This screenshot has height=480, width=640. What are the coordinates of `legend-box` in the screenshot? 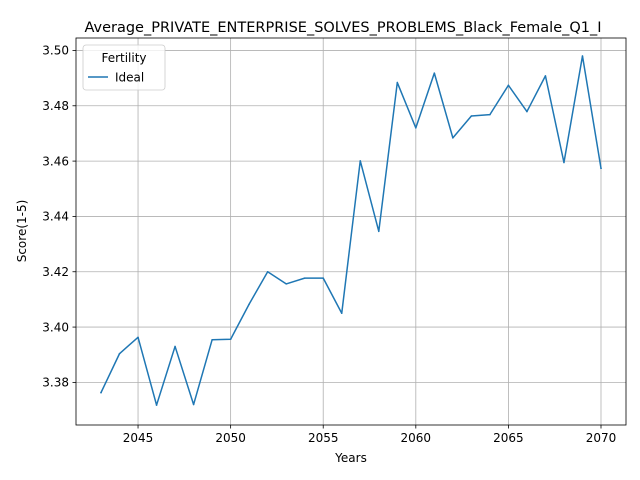 It's located at (124, 67).